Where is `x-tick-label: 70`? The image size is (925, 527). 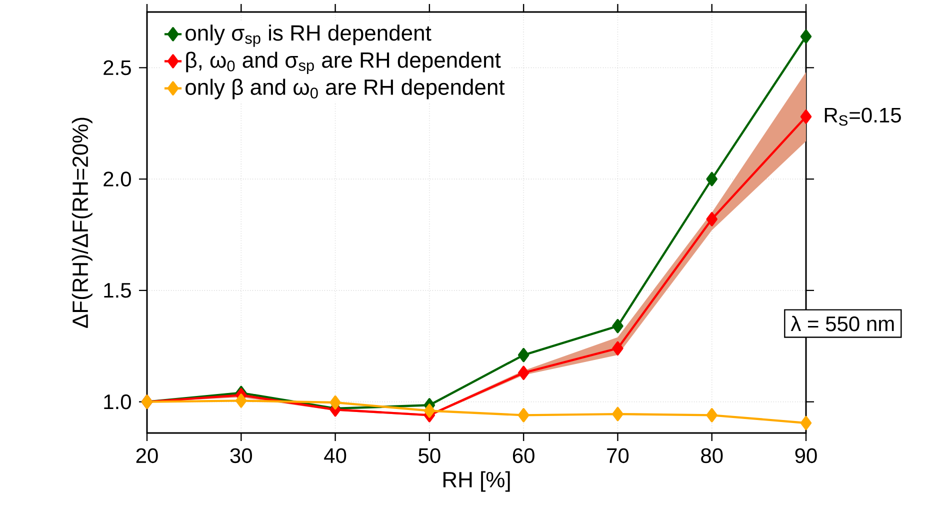
x-tick-label: 70 is located at coordinates (618, 456).